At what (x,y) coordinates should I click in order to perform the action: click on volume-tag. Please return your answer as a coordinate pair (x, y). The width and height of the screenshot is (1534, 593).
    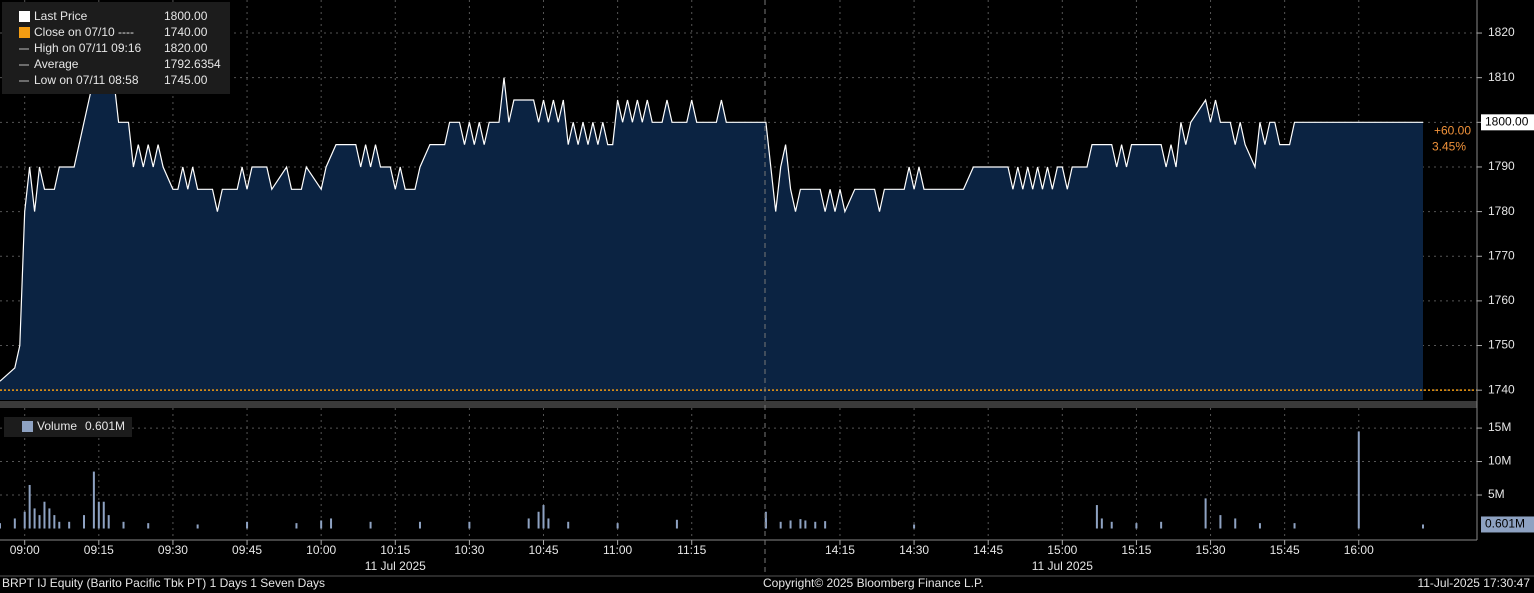
    Looking at the image, I should click on (1507, 524).